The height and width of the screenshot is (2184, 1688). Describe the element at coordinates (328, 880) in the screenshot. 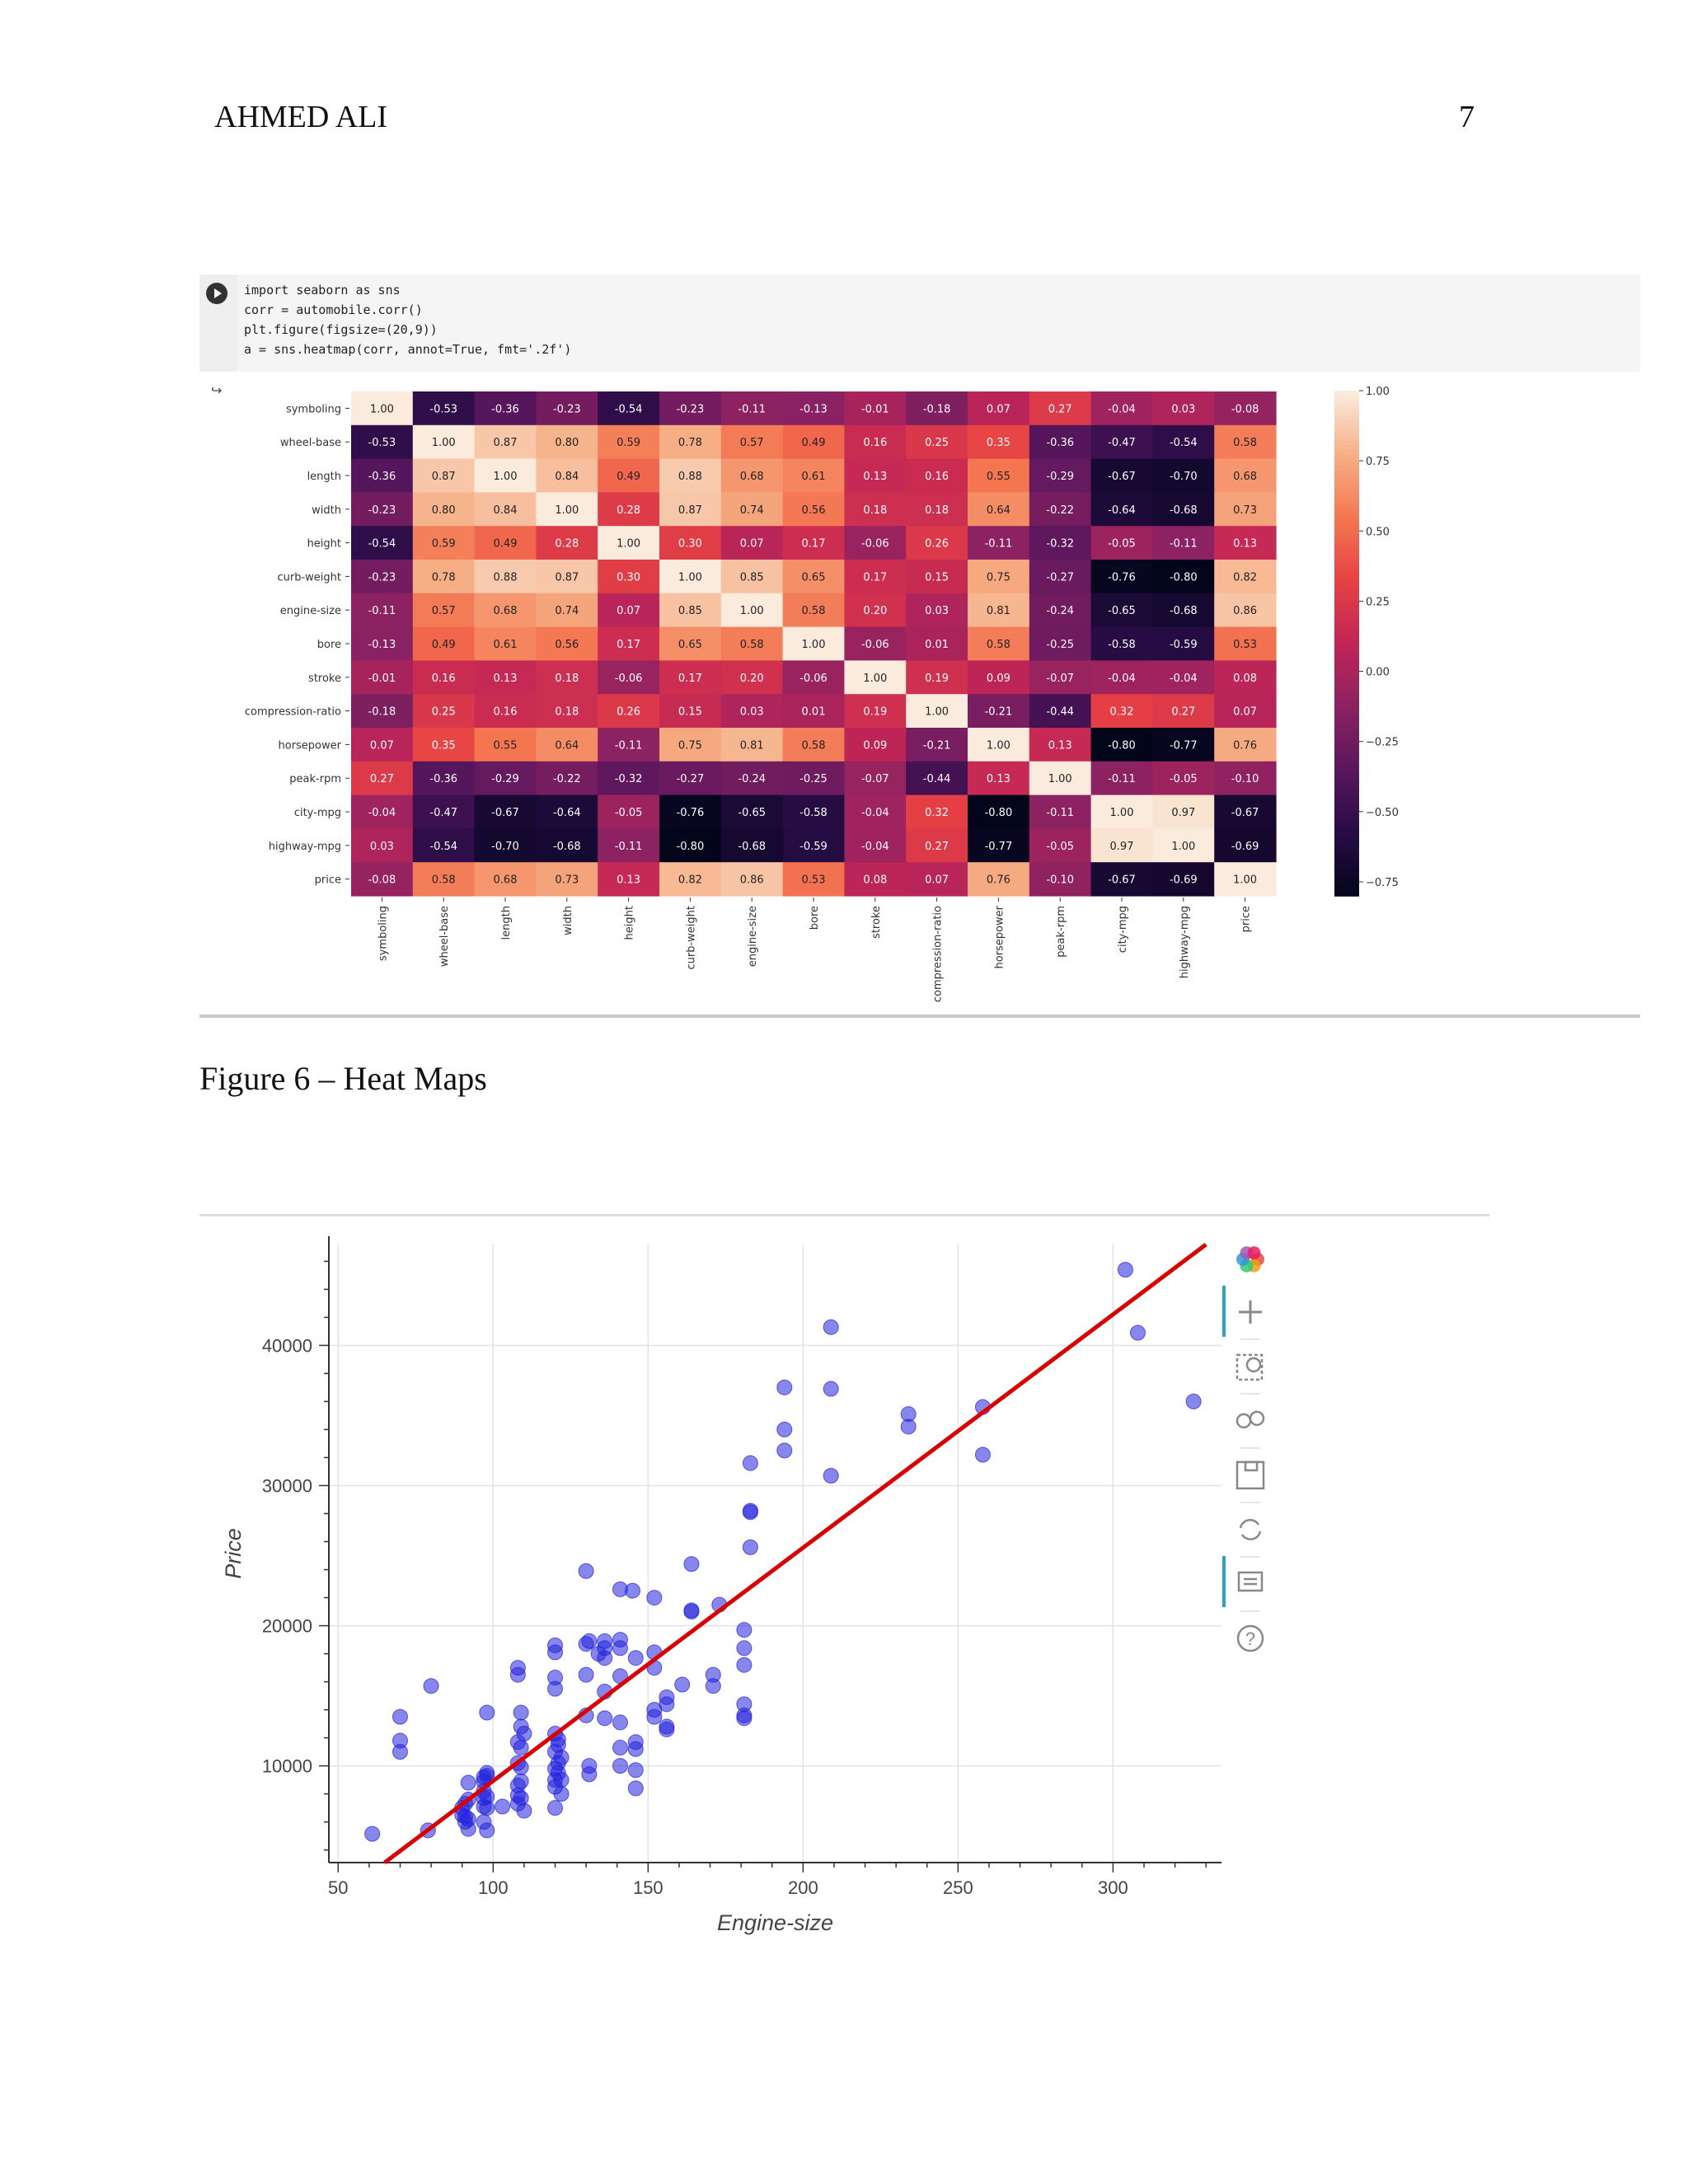

I see `heatmap-row-label: price` at that location.